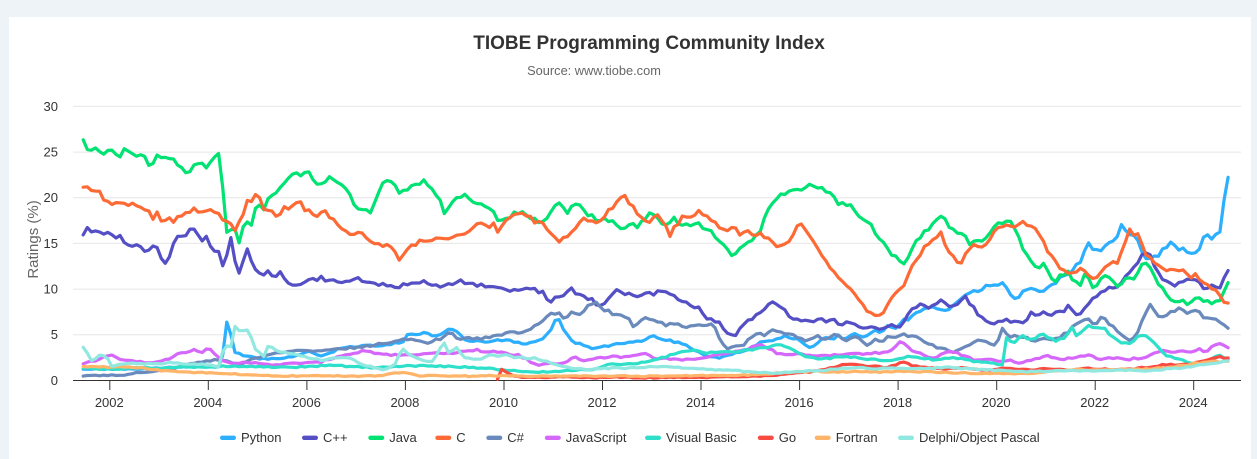 The image size is (1257, 459). What do you see at coordinates (51, 243) in the screenshot?
I see `svg-text: 15` at bounding box center [51, 243].